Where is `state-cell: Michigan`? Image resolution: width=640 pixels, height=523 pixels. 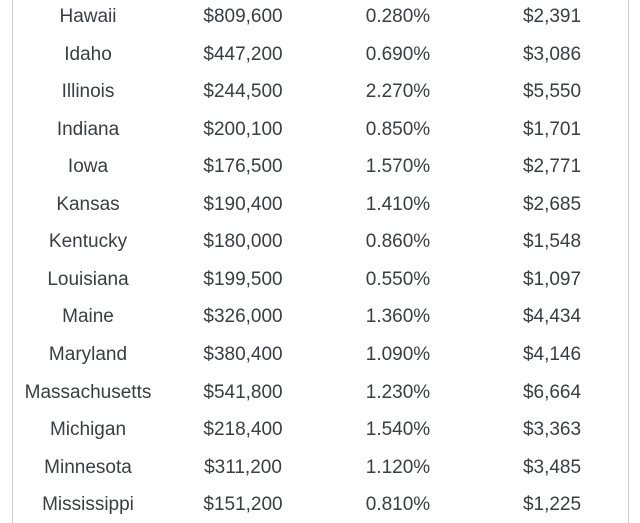
state-cell: Michigan is located at coordinates (88, 430).